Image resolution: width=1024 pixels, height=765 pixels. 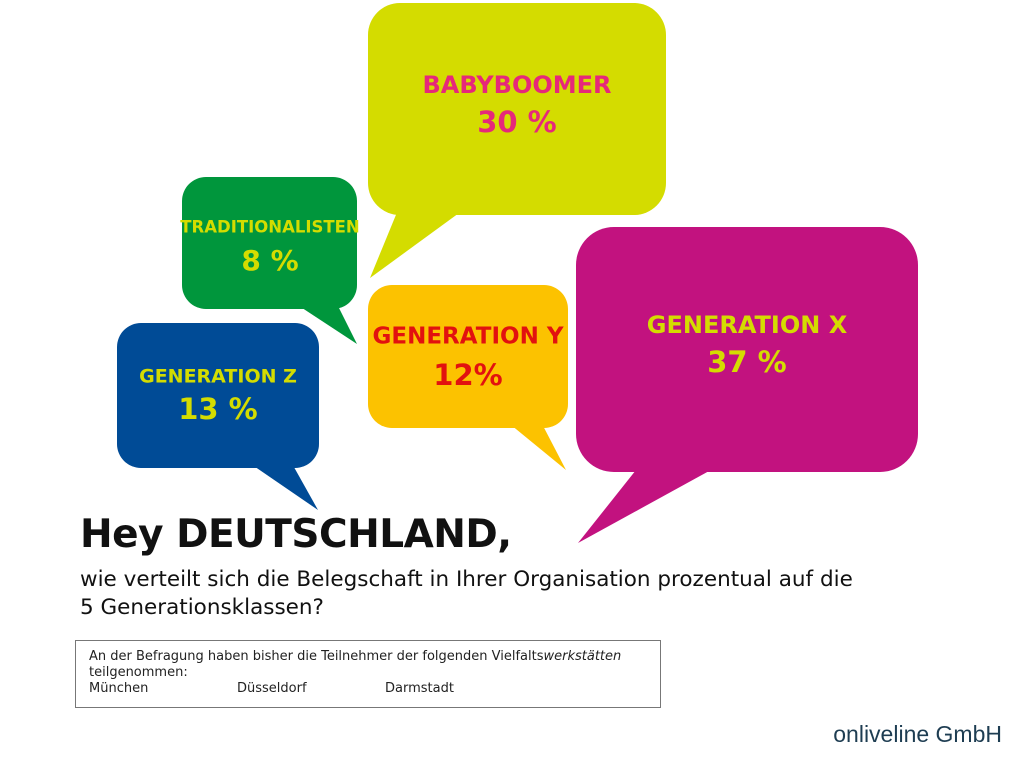 What do you see at coordinates (582, 656) in the screenshot?
I see `note-text-italic: werkstätten` at bounding box center [582, 656].